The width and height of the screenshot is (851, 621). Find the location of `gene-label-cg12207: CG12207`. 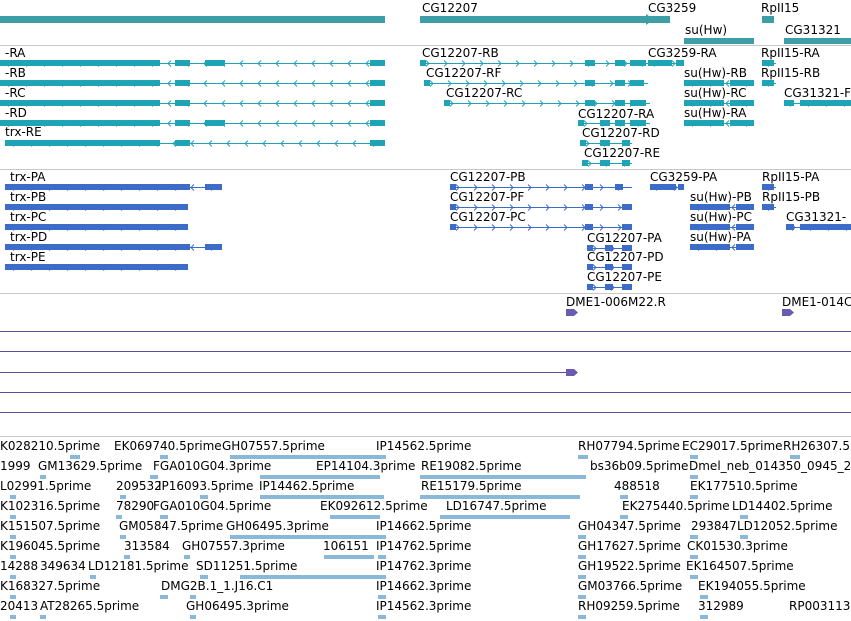

gene-label-cg12207: CG12207 is located at coordinates (450, 8).